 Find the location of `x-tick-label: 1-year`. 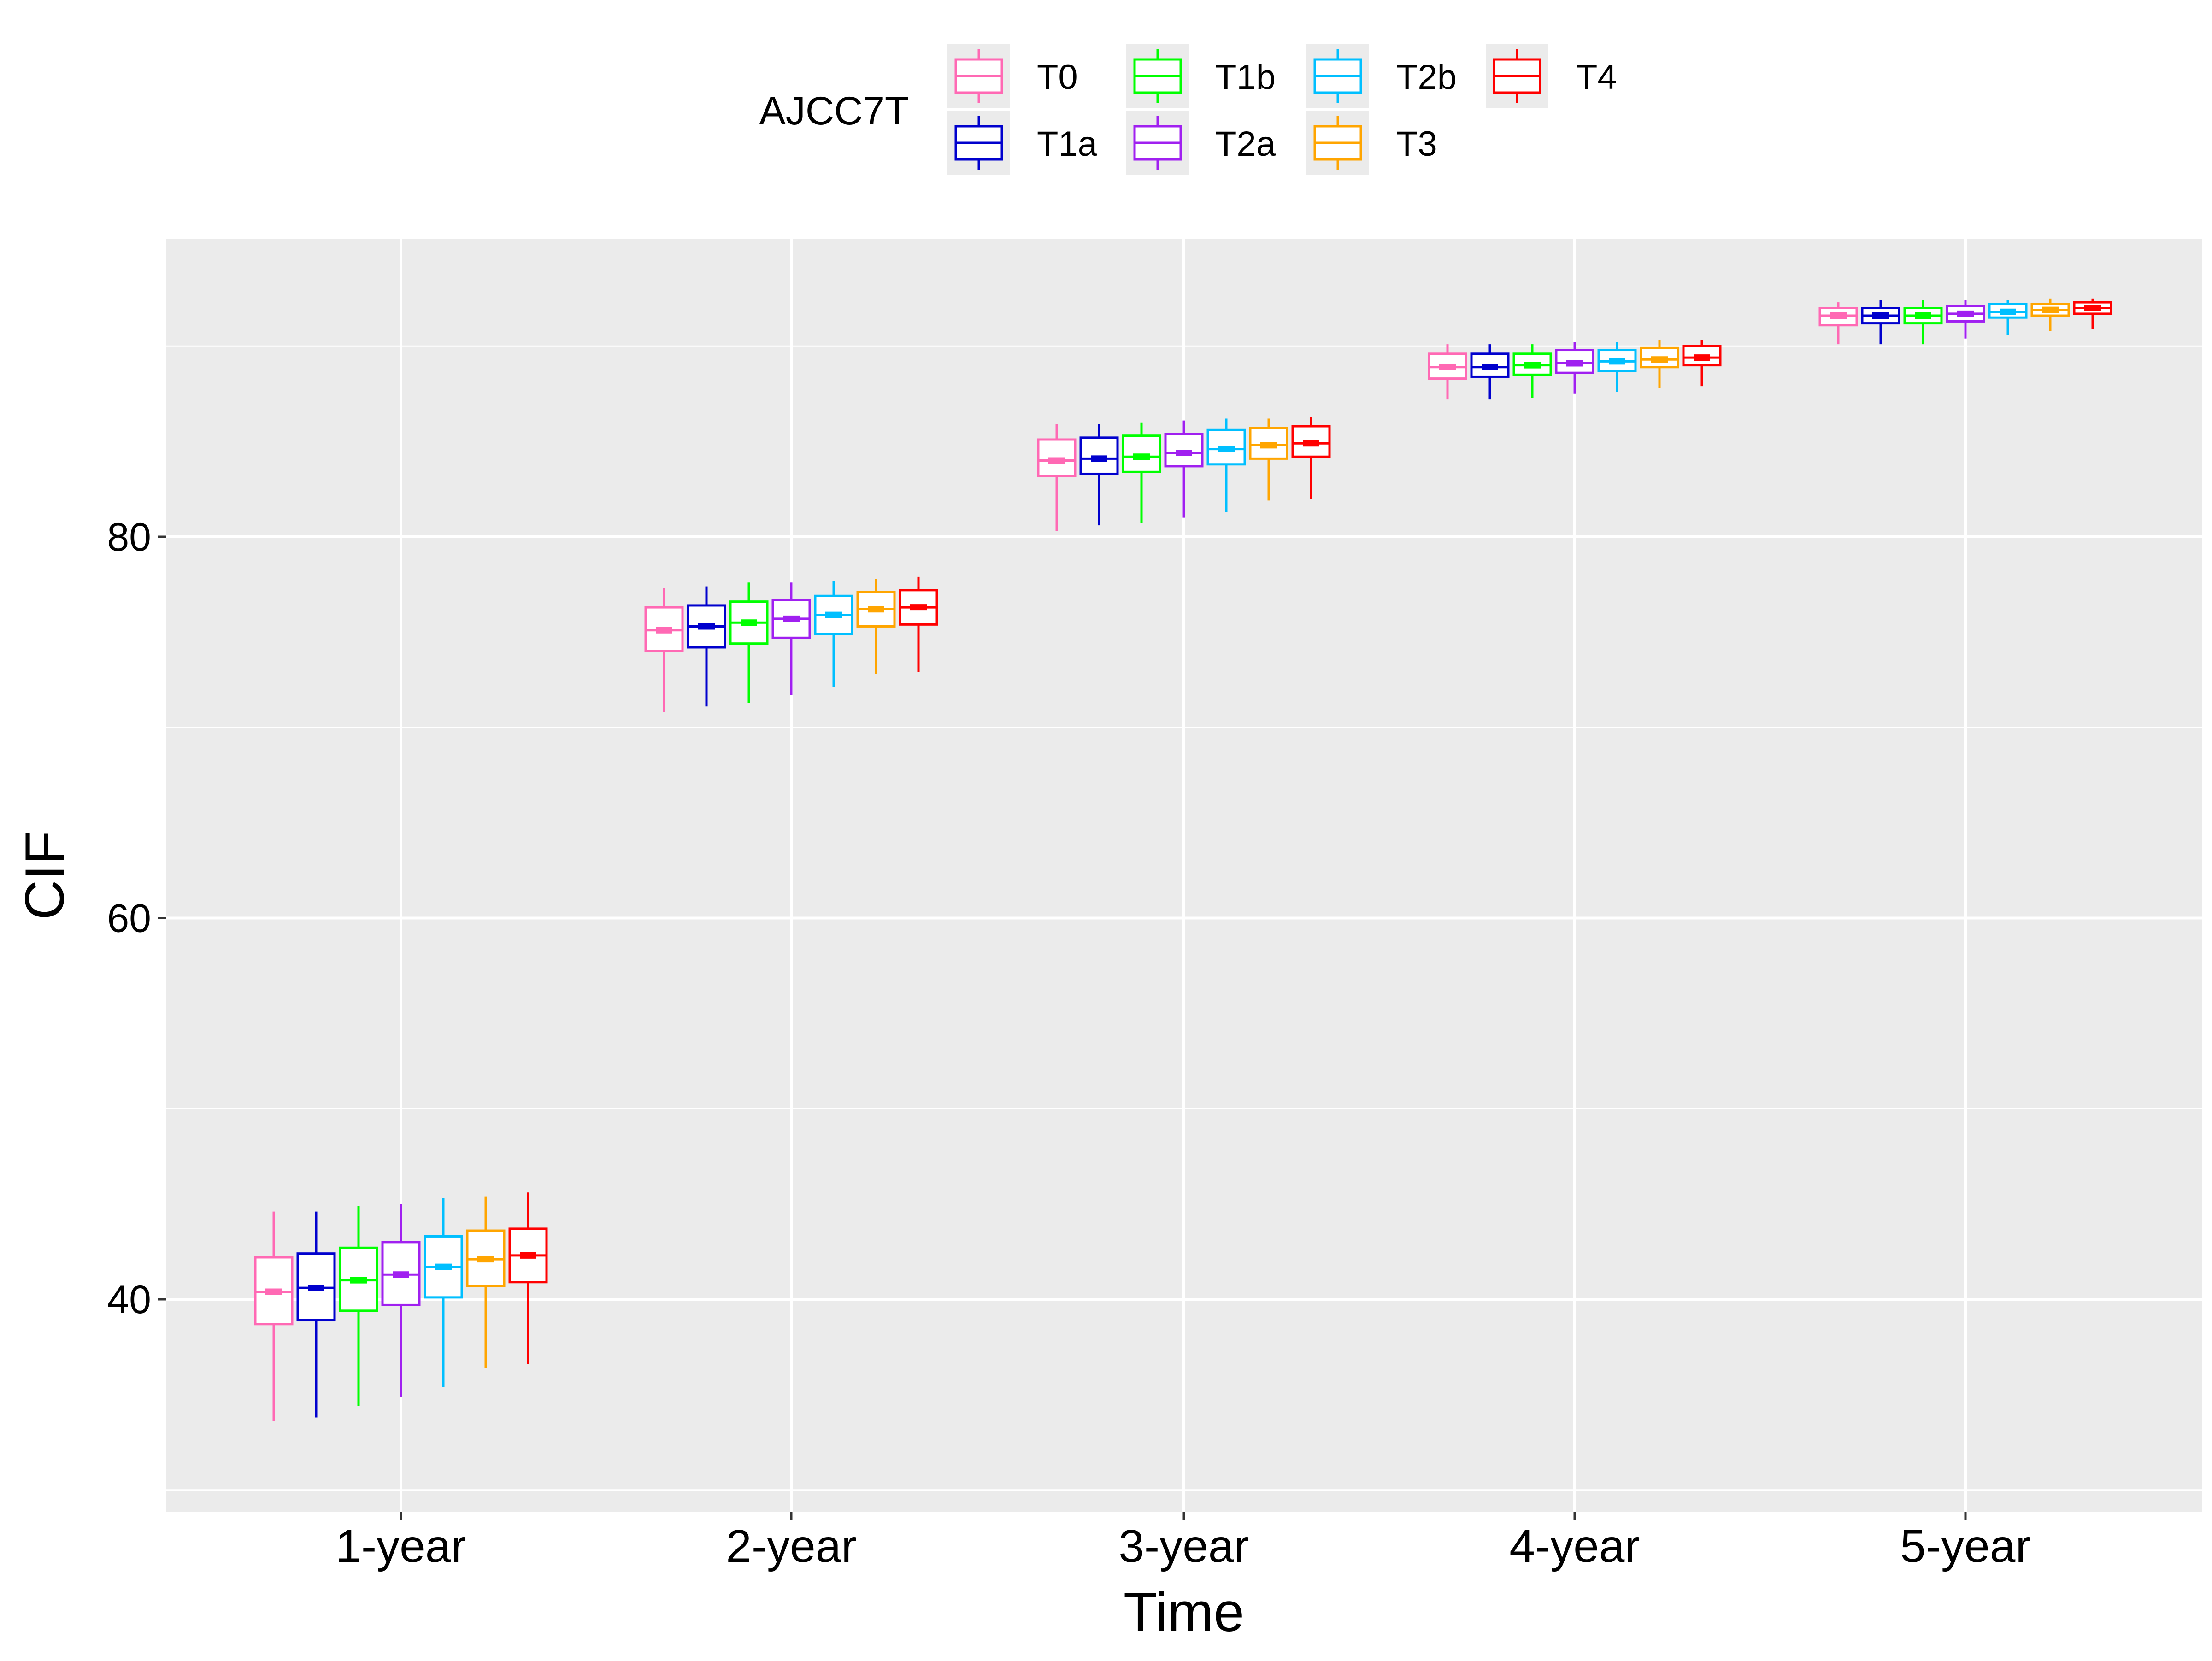

x-tick-label: 1-year is located at coordinates (400, 1546).